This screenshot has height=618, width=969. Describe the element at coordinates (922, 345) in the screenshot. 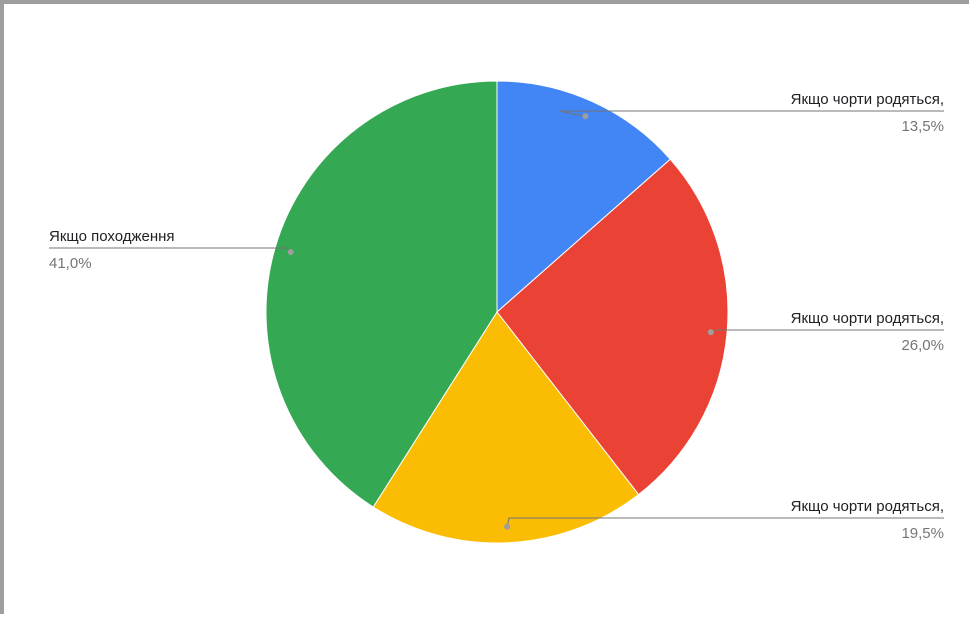

I see `slice-value-label: 26,0%` at that location.